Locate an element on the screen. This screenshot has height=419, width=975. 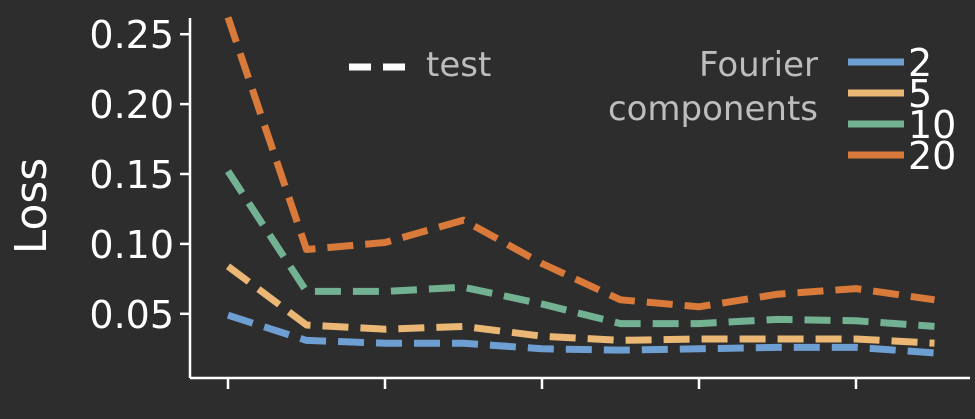
legend-title-line: components is located at coordinates (713, 109).